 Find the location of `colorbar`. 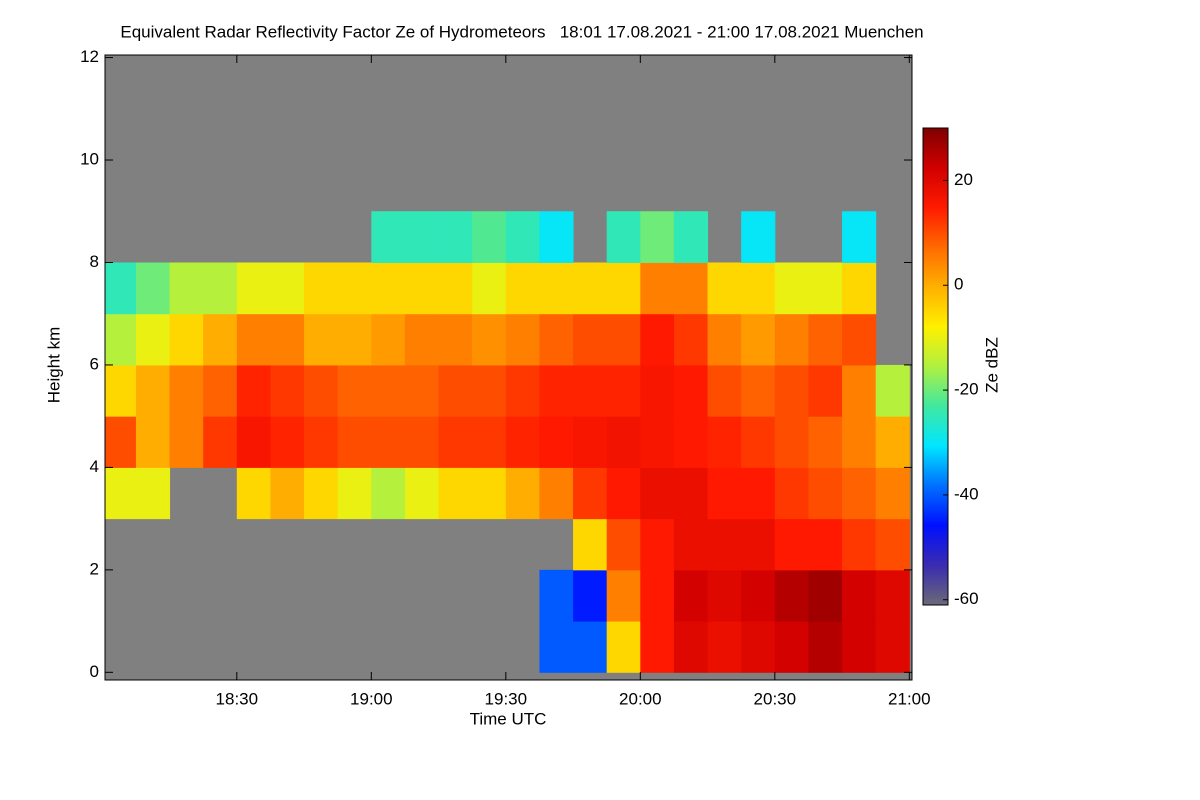

colorbar is located at coordinates (935, 366).